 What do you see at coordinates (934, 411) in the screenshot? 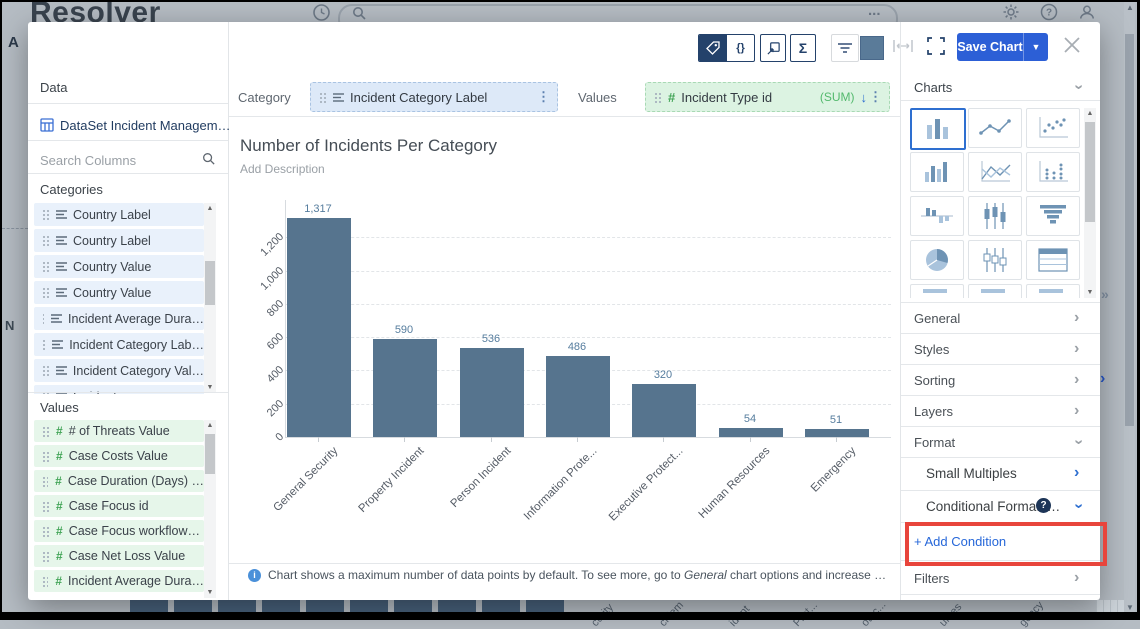
I see `section-layers: Layers` at bounding box center [934, 411].